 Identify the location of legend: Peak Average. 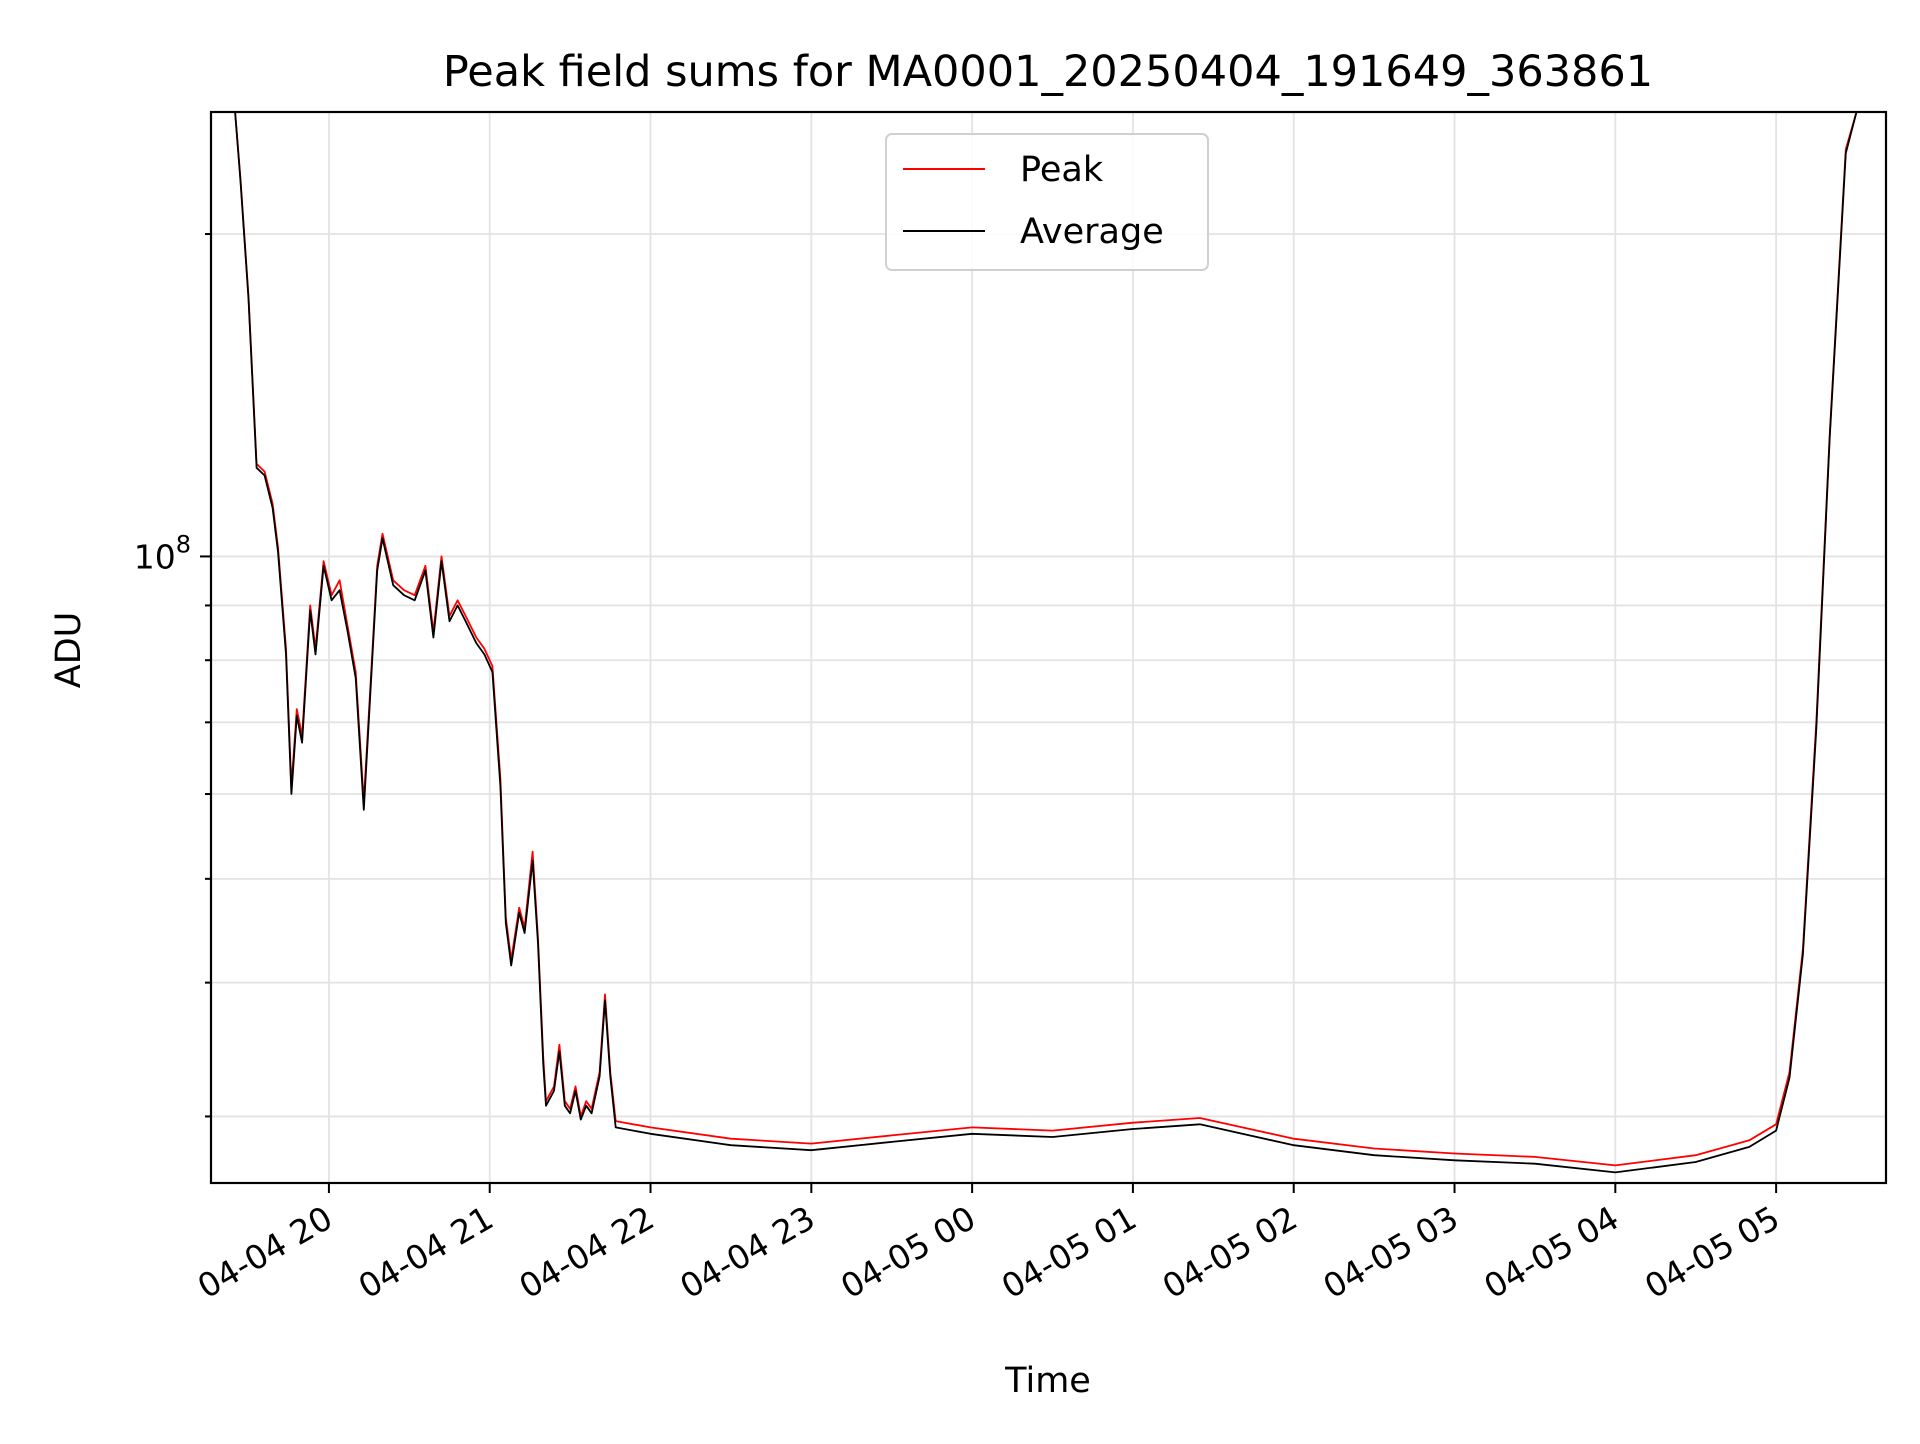
(1047, 202).